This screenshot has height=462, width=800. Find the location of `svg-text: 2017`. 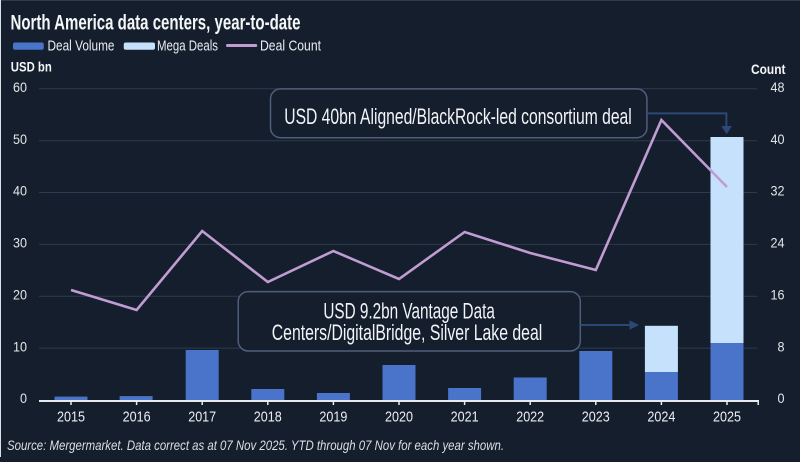

svg-text: 2017 is located at coordinates (202, 417).